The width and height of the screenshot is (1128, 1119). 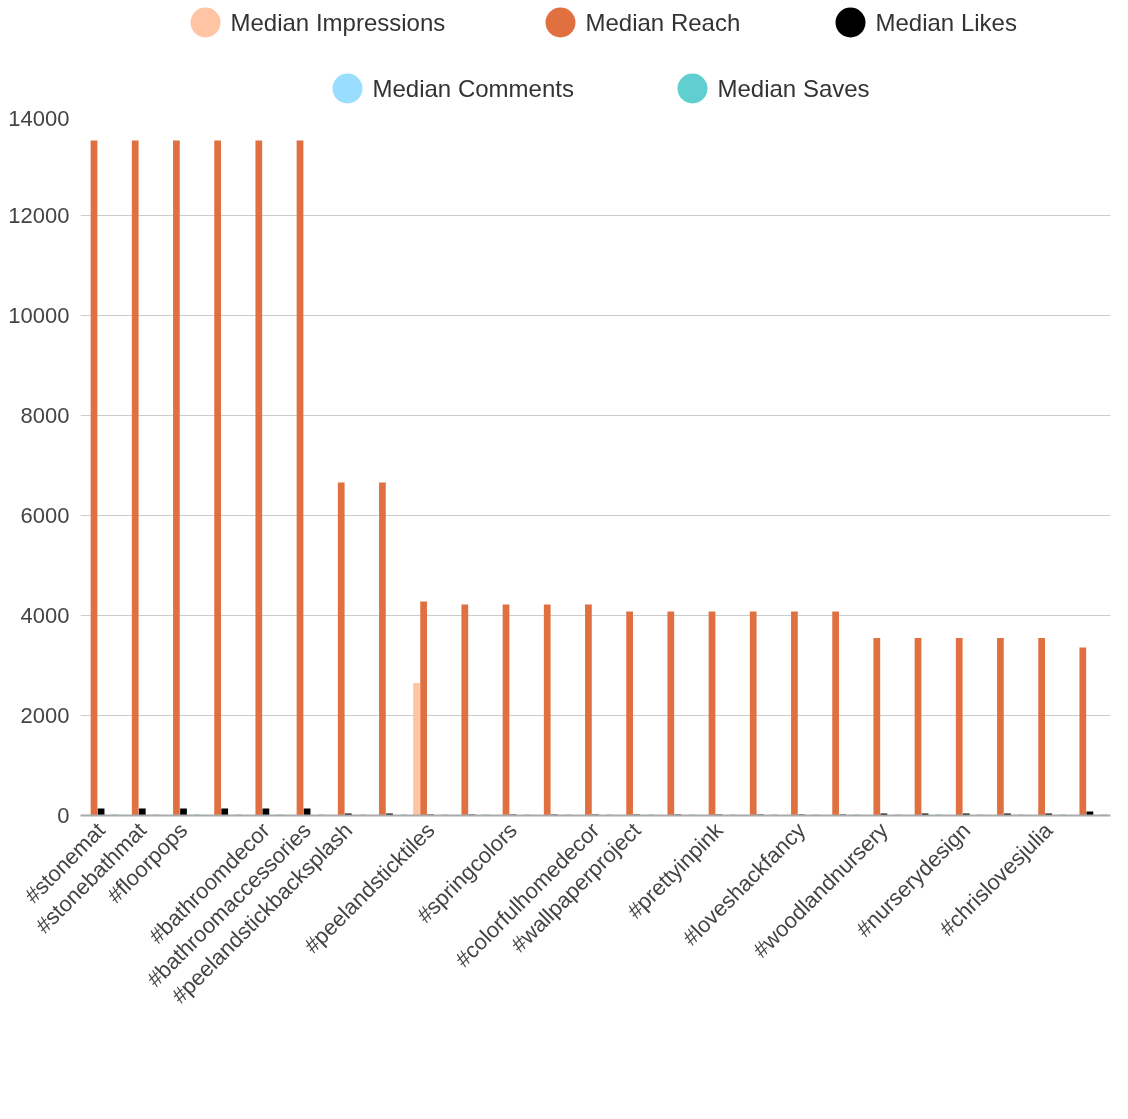 What do you see at coordinates (45, 515) in the screenshot?
I see `y-tick-label: 6000` at bounding box center [45, 515].